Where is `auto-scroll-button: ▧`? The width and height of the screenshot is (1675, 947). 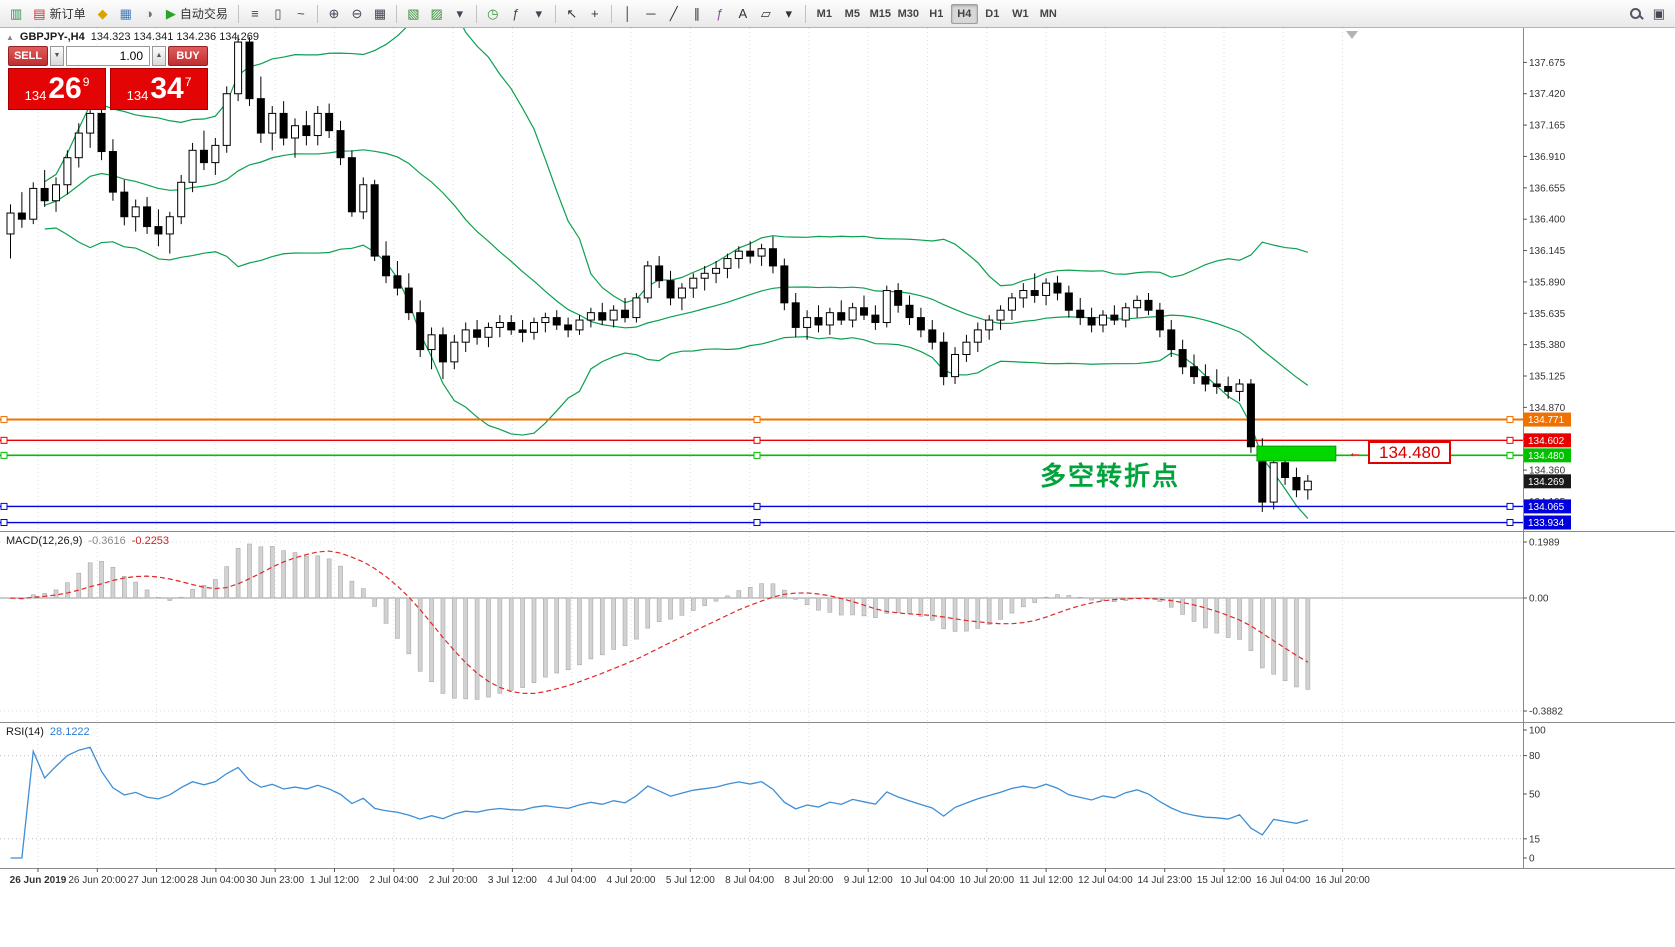 auto-scroll-button: ▧ is located at coordinates (413, 14).